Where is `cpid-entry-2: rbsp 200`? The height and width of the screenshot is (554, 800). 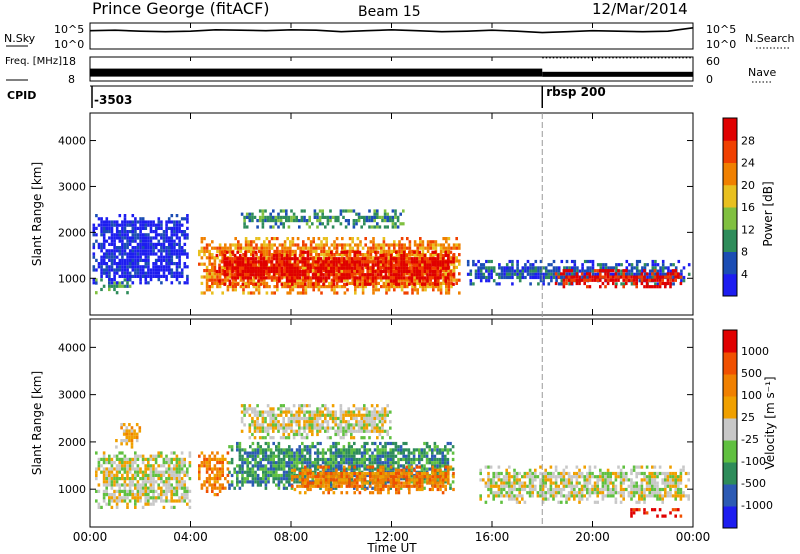 cpid-entry-2: rbsp 200 is located at coordinates (575, 92).